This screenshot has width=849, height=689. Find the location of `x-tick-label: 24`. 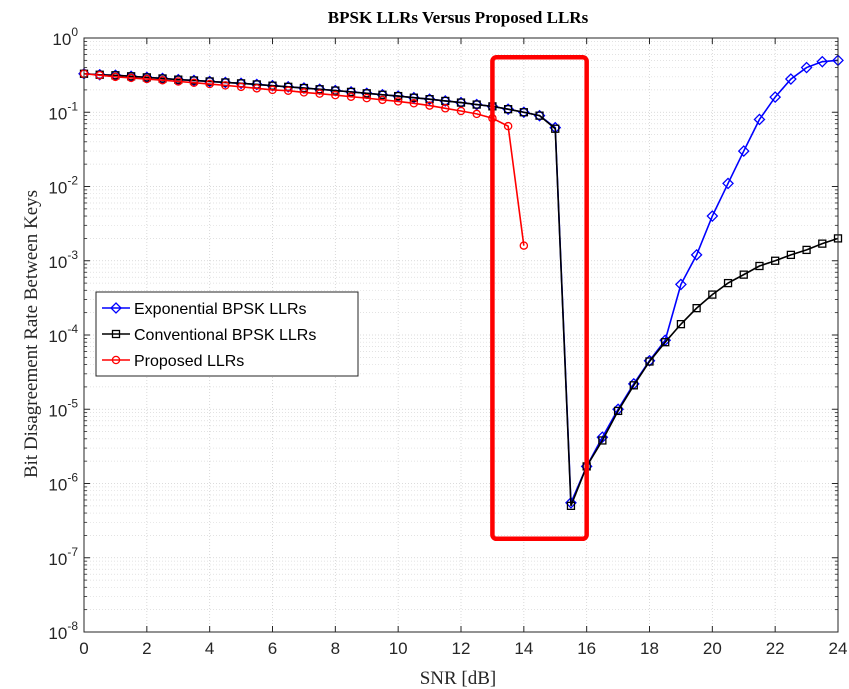

x-tick-label: 24 is located at coordinates (838, 648).